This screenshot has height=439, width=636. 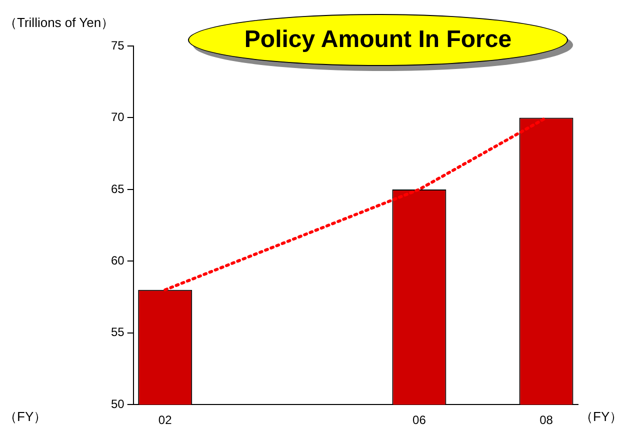 I want to click on y-tick-label: 75, so click(x=117, y=45).